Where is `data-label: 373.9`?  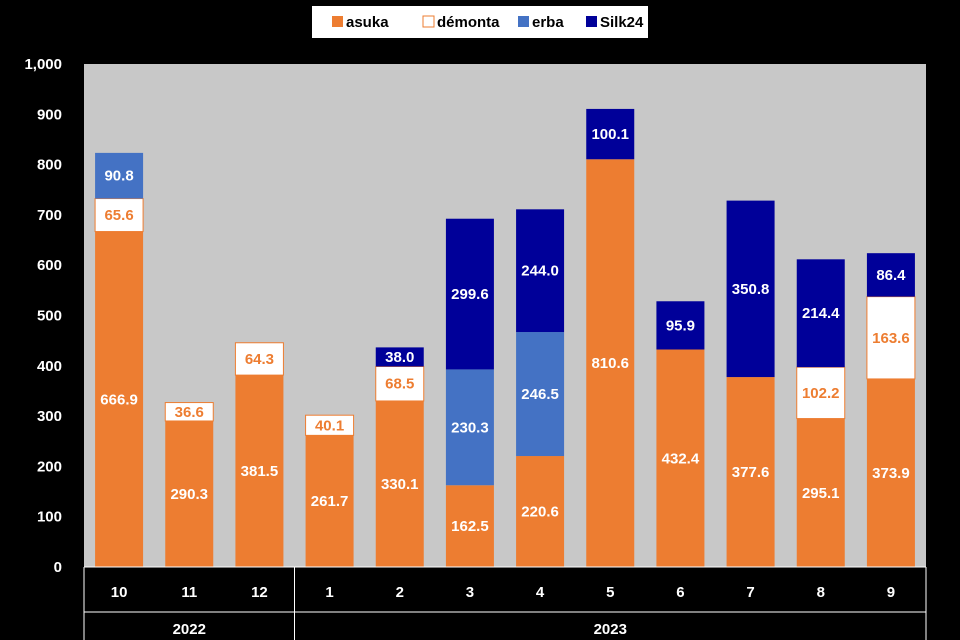
data-label: 373.9 is located at coordinates (891, 473).